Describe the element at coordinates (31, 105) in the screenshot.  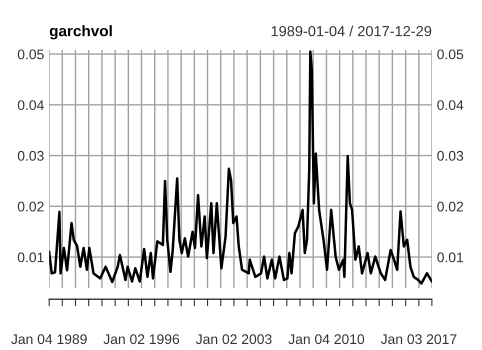
I see `y-tick-label: 0.04` at that location.